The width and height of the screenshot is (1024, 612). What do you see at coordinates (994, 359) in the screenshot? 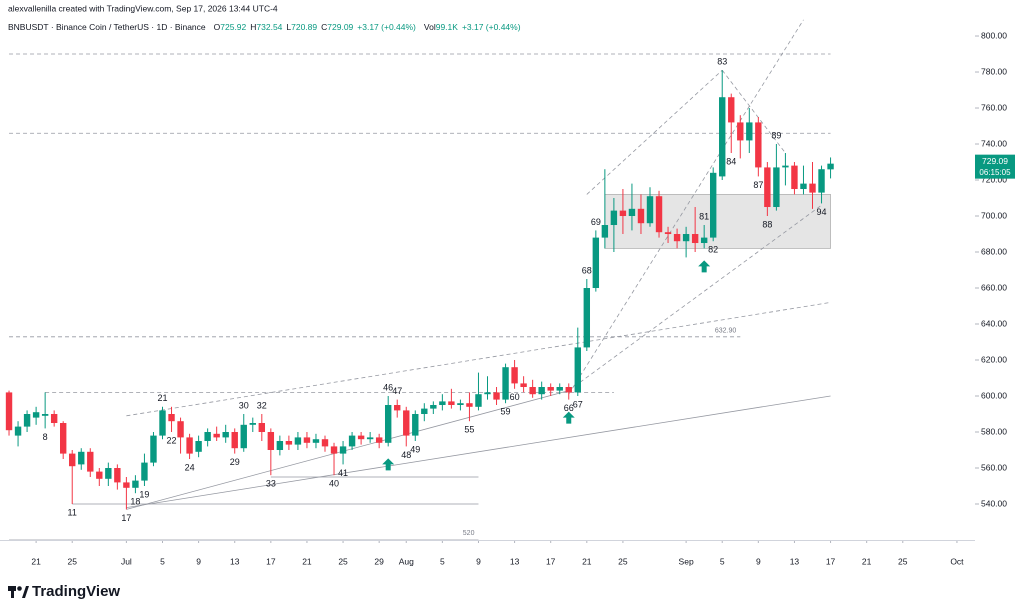
I see `y-tick-label: 620.00` at bounding box center [994, 359].